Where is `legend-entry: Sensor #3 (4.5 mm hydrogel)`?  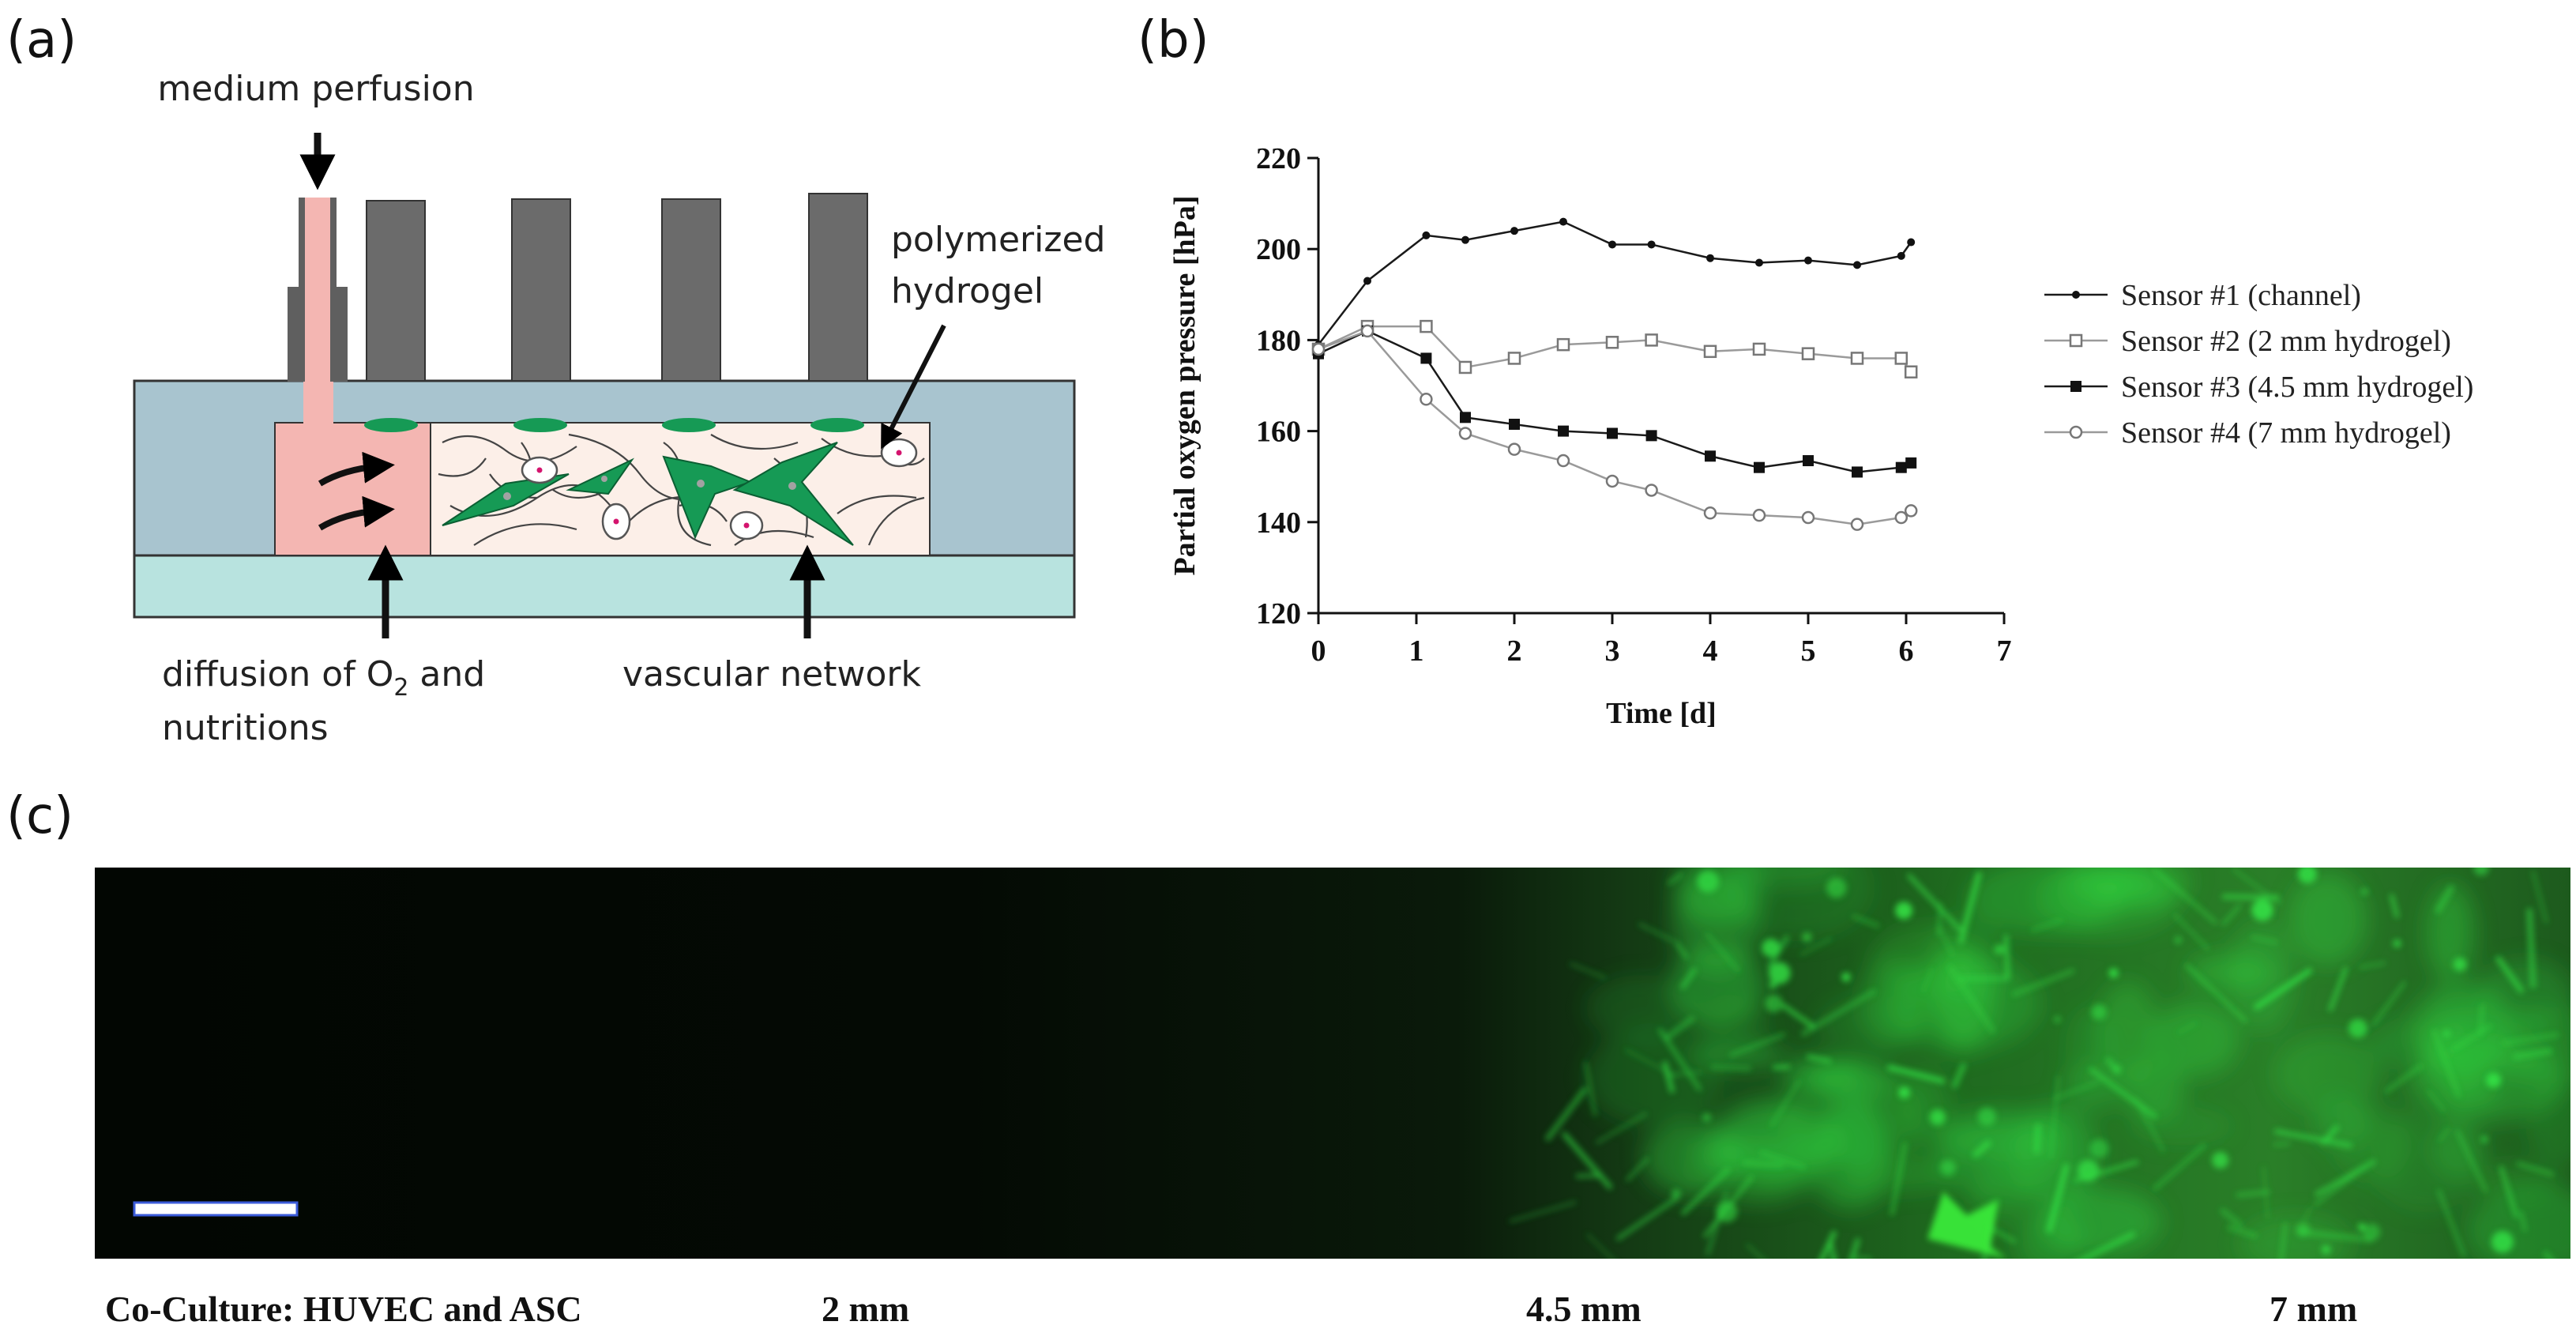
legend-entry: Sensor #3 (4.5 mm hydrogel) is located at coordinates (2259, 387).